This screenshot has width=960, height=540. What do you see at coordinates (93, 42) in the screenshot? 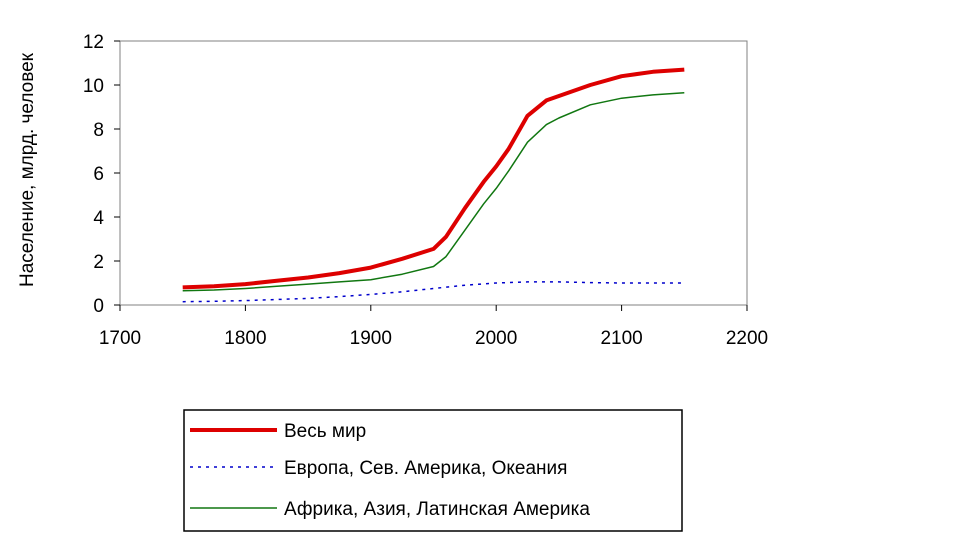
I see `y-tick-label: 12` at bounding box center [93, 42].